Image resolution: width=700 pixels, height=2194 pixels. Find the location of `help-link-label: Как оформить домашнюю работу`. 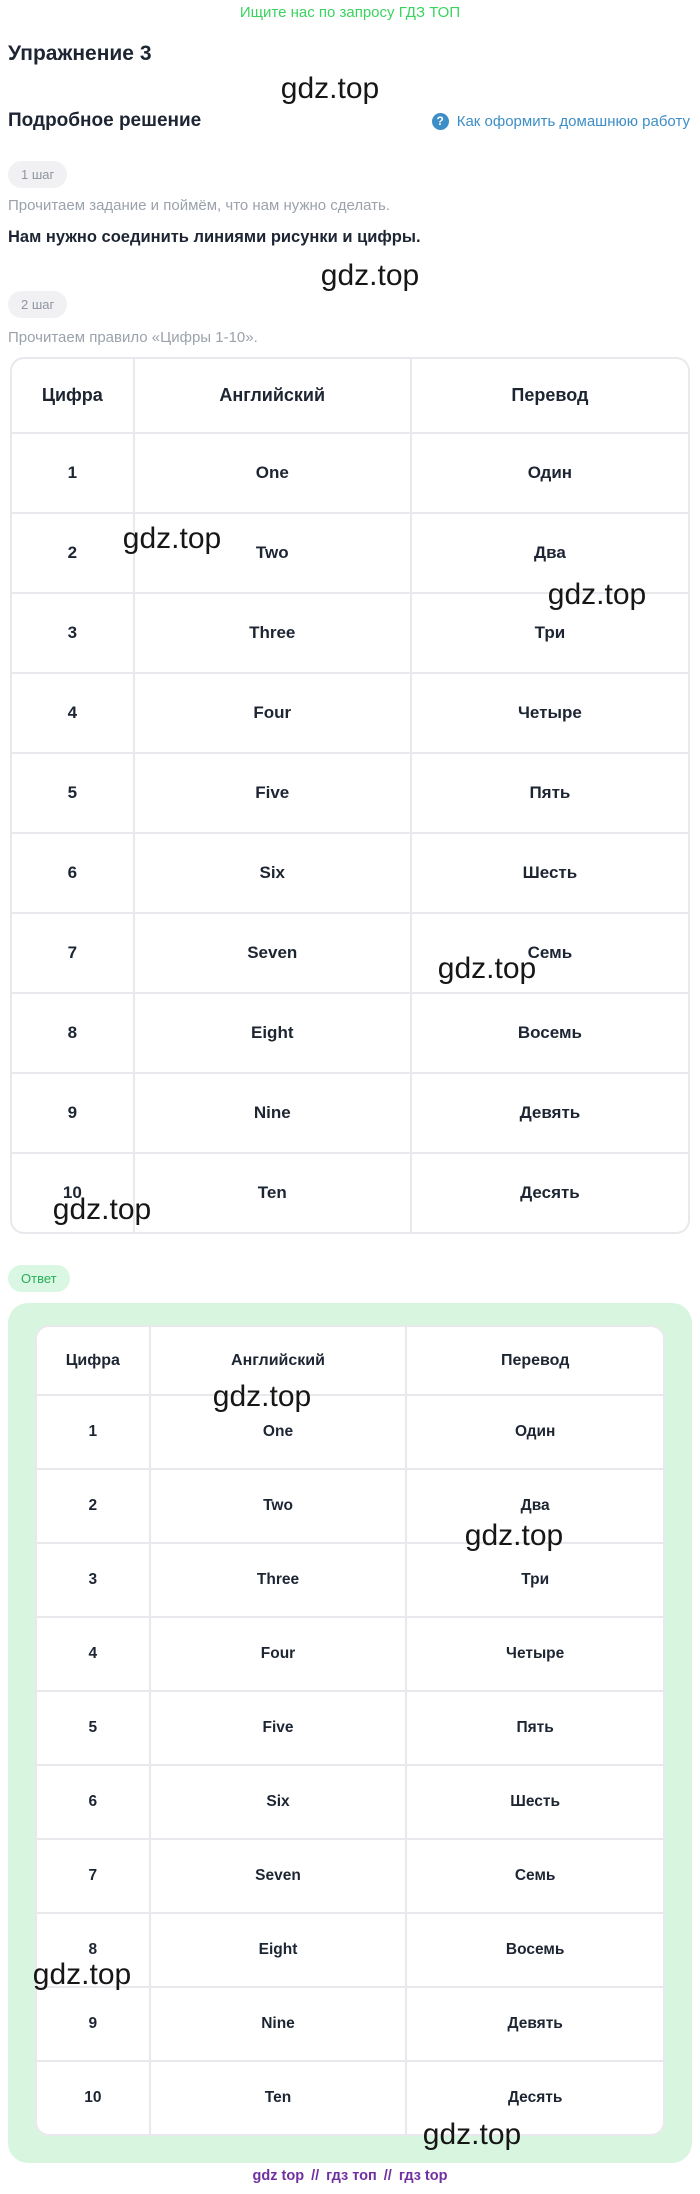

help-link-label: Как оформить домашнюю работу is located at coordinates (573, 121).